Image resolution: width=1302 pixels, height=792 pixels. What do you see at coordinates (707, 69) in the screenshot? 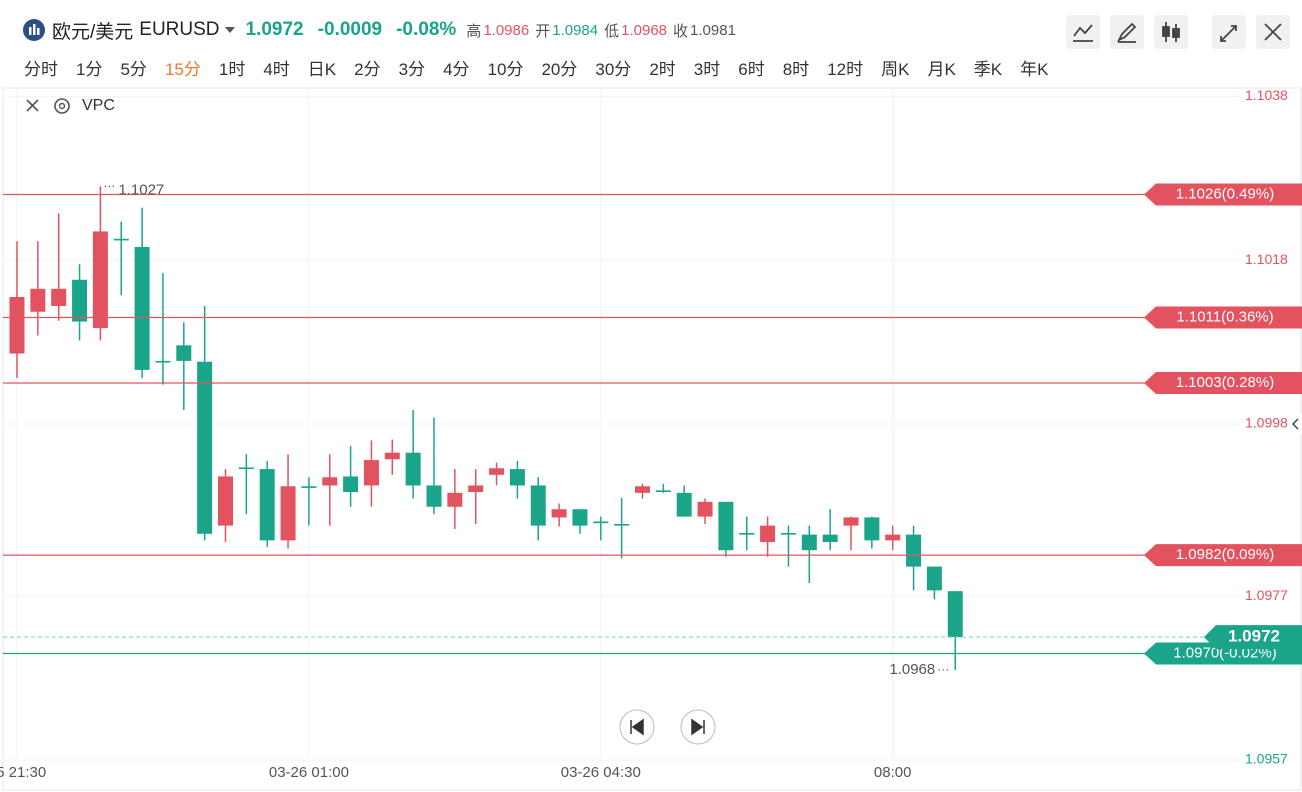
I see `timeframe: 3时` at bounding box center [707, 69].